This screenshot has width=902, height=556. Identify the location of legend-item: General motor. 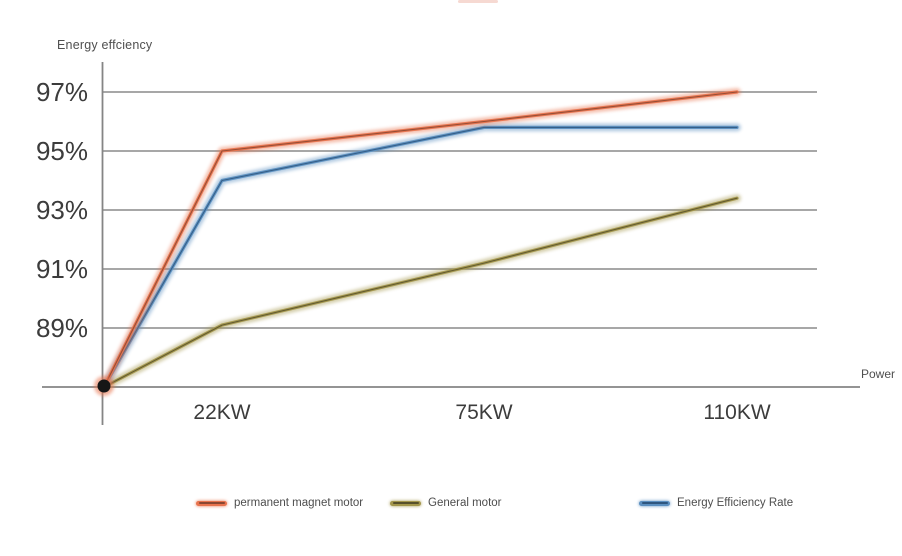
(446, 503).